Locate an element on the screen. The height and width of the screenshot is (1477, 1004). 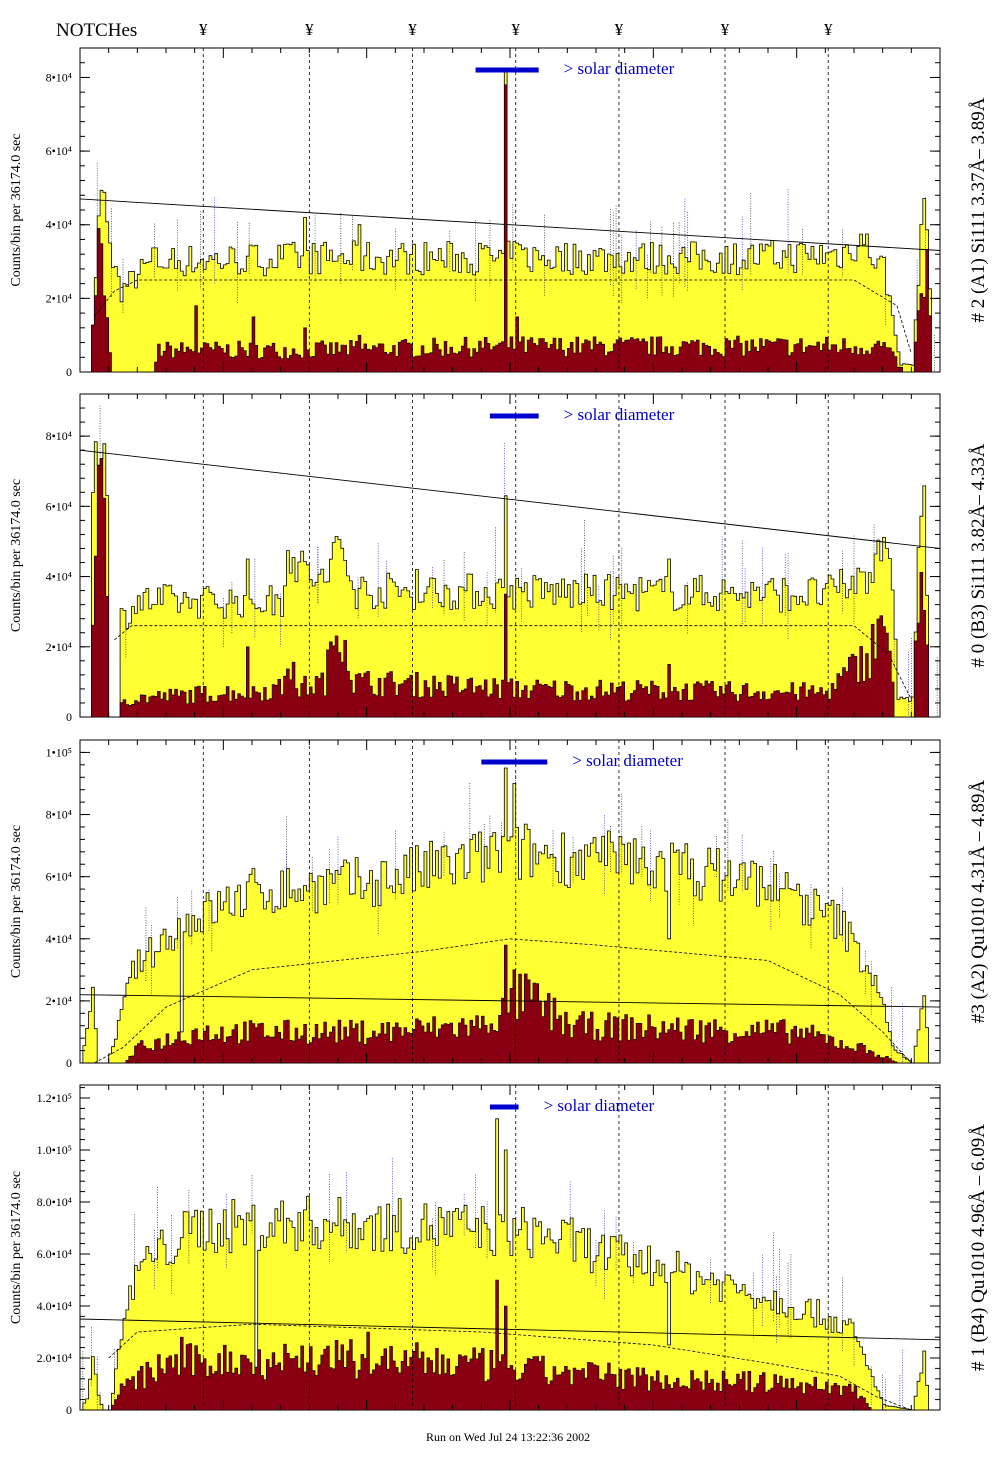
y-tick-label: 8.0•10⁴ is located at coordinates (54, 1202).